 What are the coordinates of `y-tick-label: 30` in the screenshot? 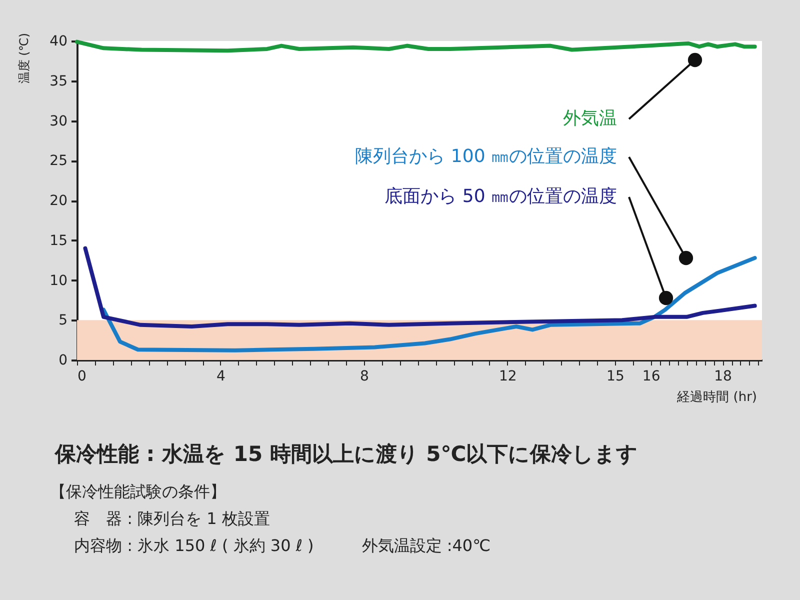 It's located at (59, 121).